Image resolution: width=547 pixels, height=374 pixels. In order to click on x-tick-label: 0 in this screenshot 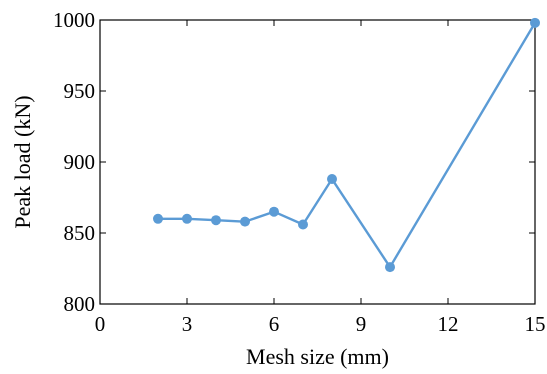, I will do `click(100, 324)`.